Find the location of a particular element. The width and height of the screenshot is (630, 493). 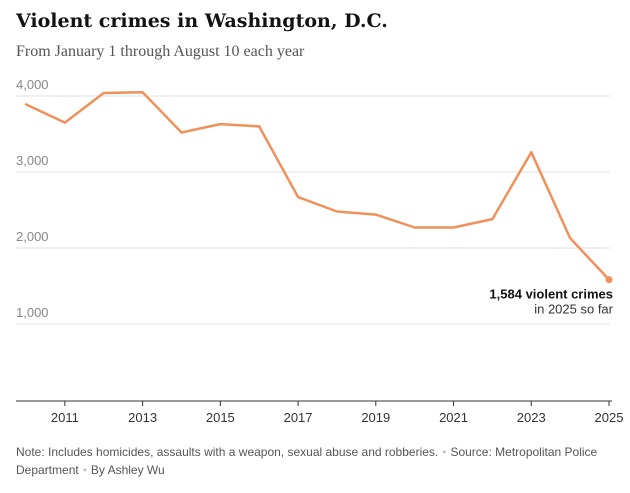

x-tick-label: 2017 is located at coordinates (298, 417).